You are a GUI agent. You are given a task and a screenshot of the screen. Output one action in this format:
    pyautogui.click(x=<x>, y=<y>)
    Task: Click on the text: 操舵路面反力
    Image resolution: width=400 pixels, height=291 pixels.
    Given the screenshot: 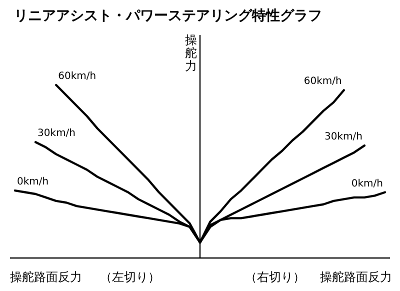 What is the action you would take?
    pyautogui.click(x=356, y=277)
    